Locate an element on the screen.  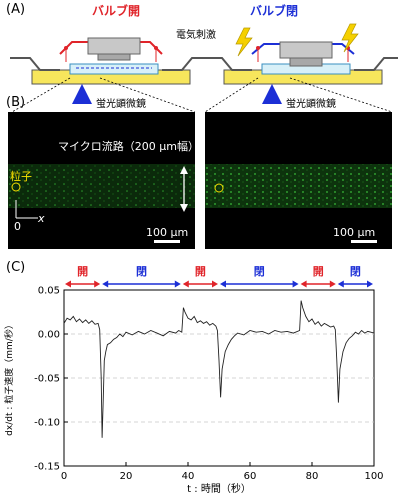
origin-label: 0 is located at coordinates (17, 226).